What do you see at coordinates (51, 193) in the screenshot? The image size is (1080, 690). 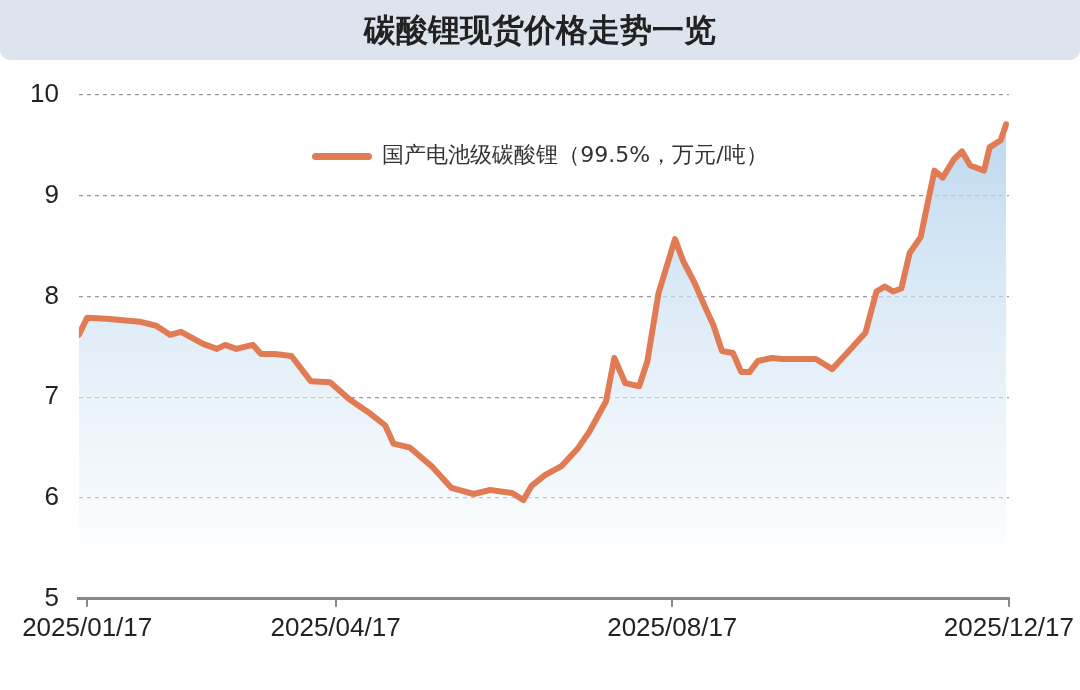 I see `y-tick-label: 9` at bounding box center [51, 193].